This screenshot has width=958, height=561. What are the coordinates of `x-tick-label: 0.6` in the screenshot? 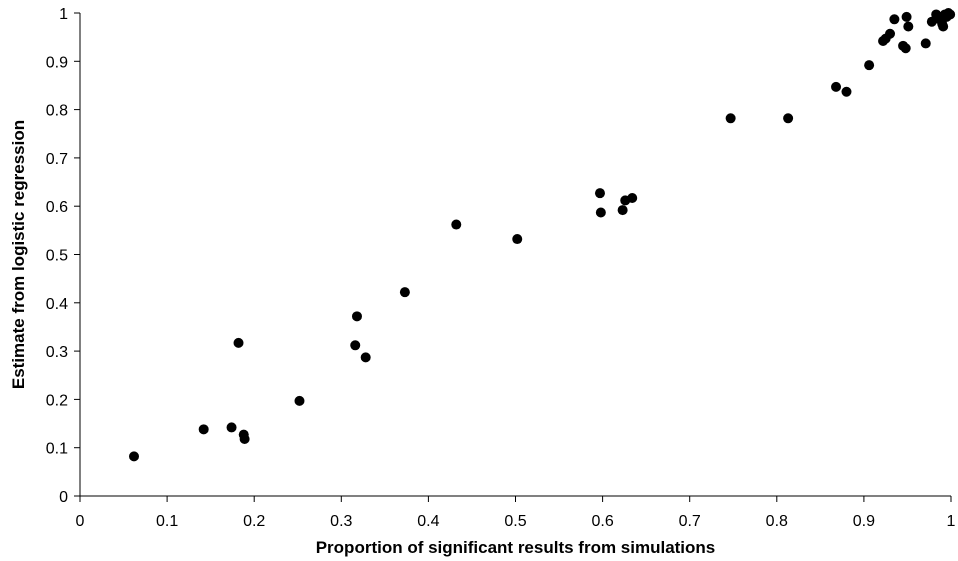 It's located at (602, 521).